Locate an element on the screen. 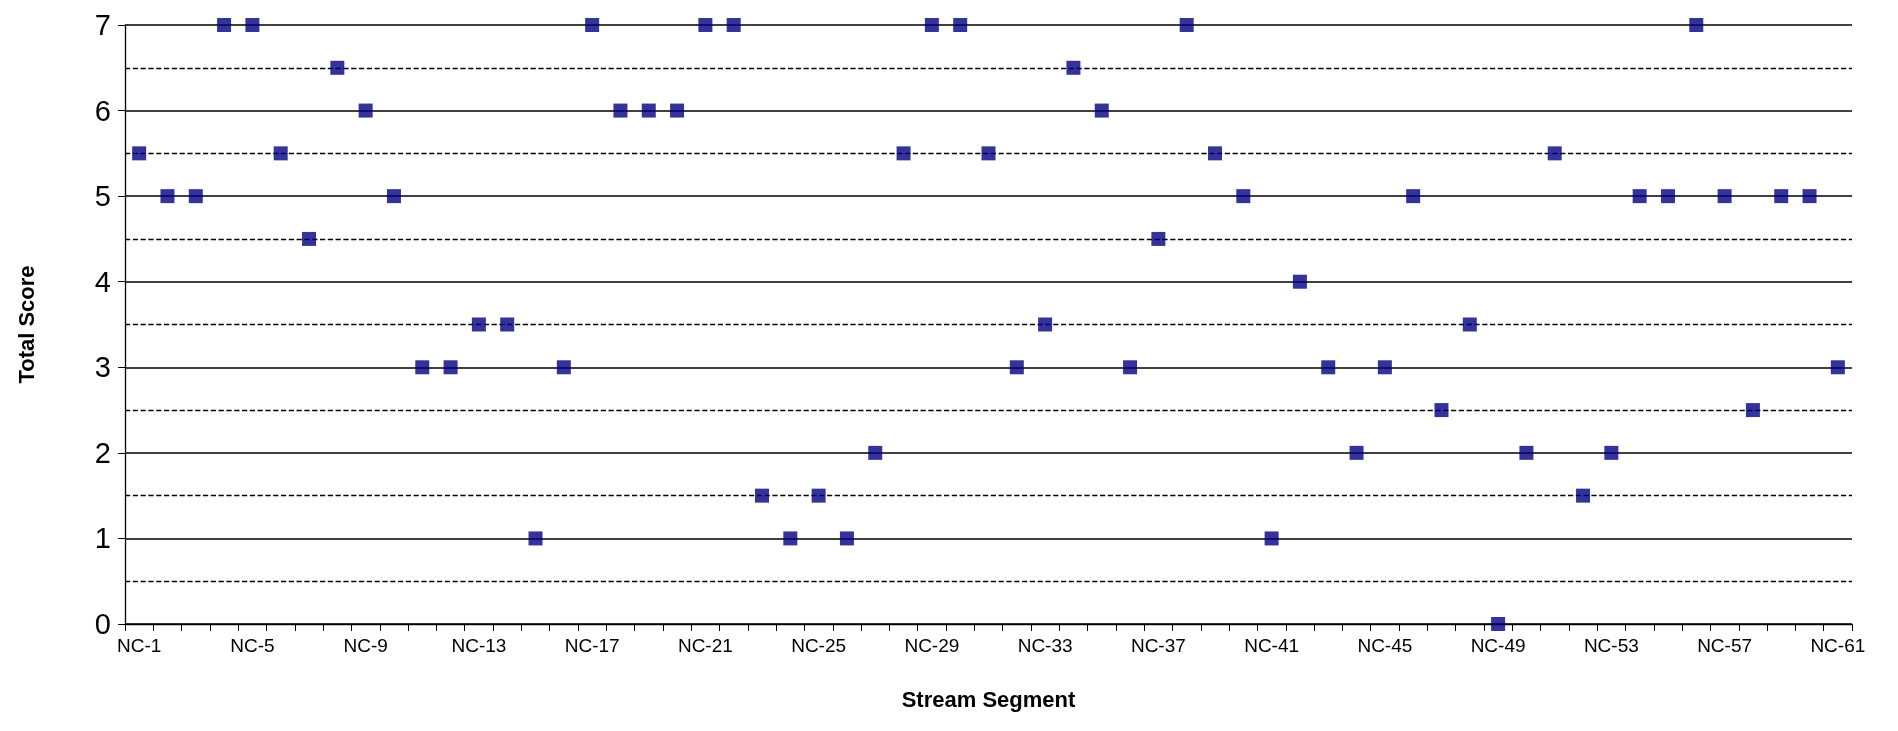 The width and height of the screenshot is (1898, 731). y-tick-label: 3 is located at coordinates (102, 367).